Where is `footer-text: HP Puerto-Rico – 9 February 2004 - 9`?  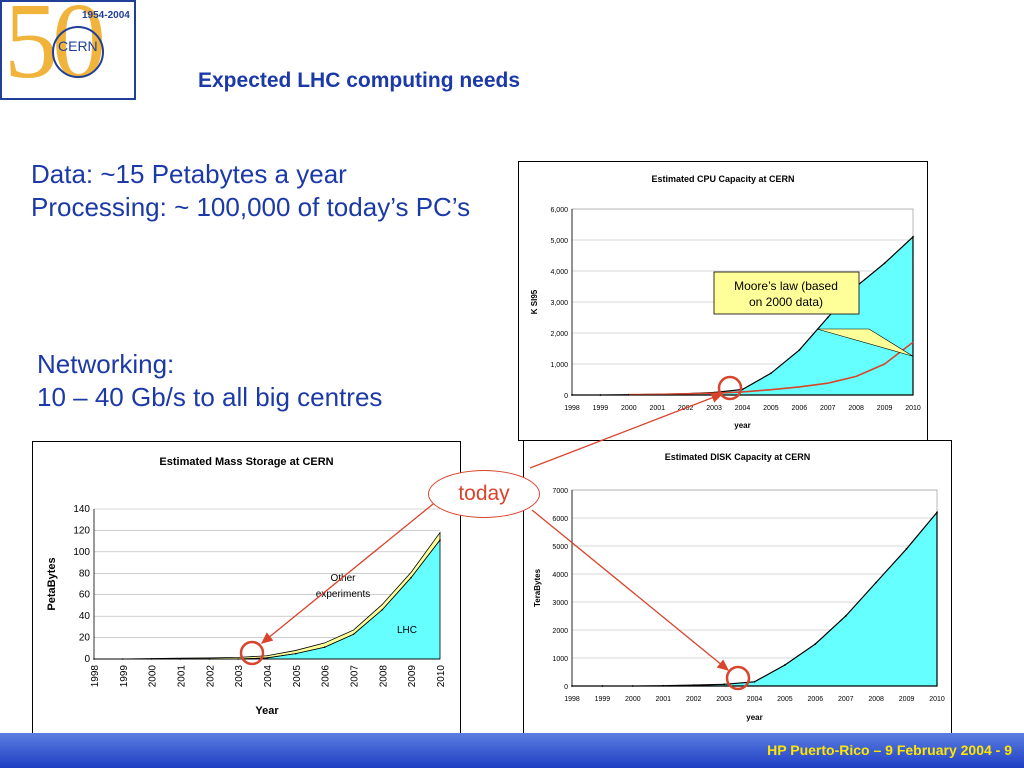
footer-text: HP Puerto-Rico – 9 February 2004 - 9 is located at coordinates (889, 750).